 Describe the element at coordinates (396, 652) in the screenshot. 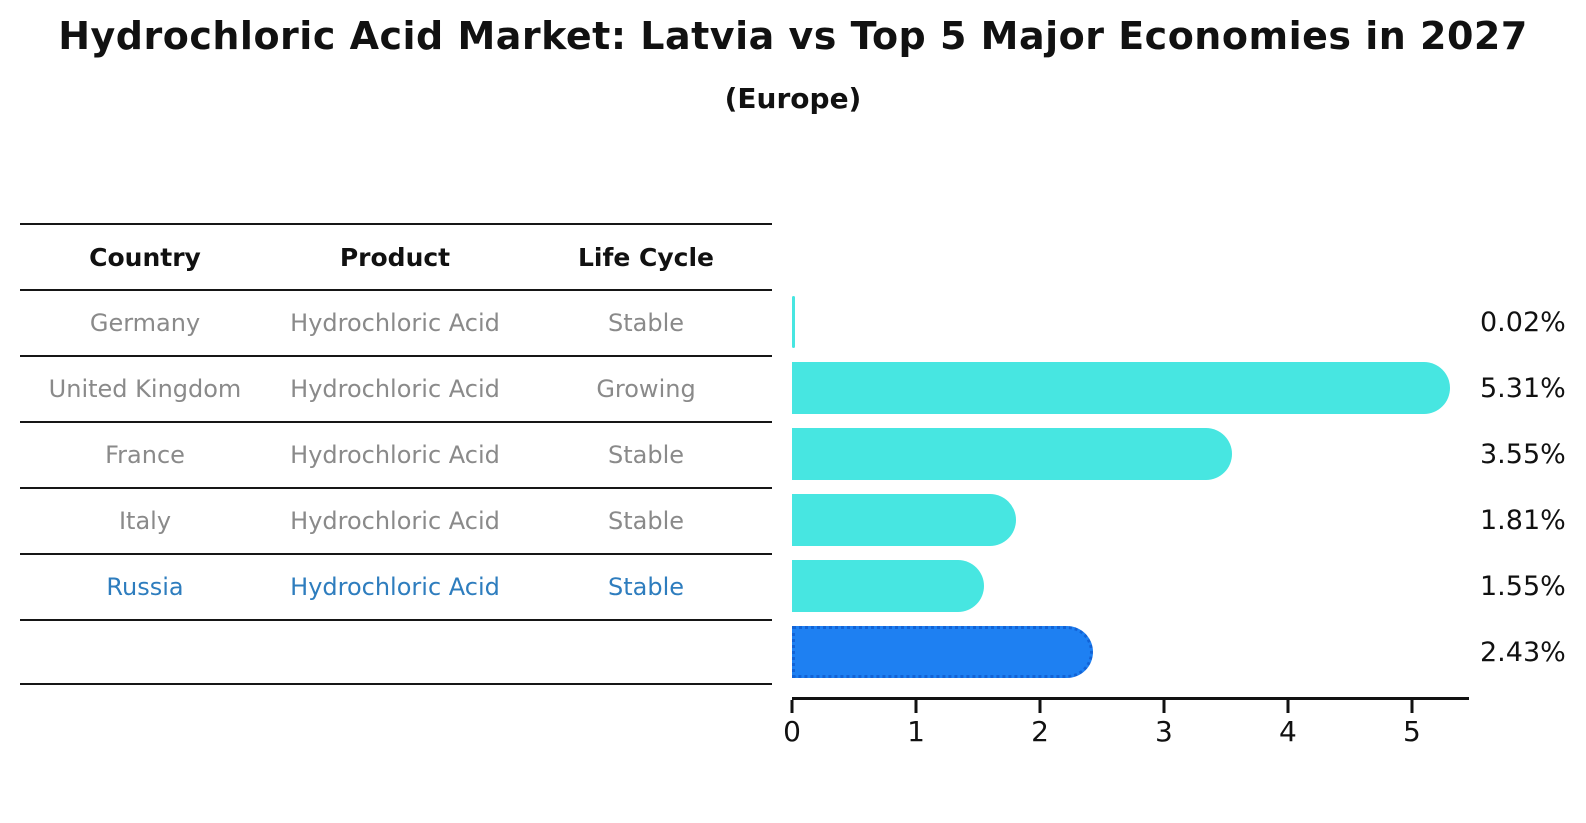

I see `table-row-latvia` at that location.